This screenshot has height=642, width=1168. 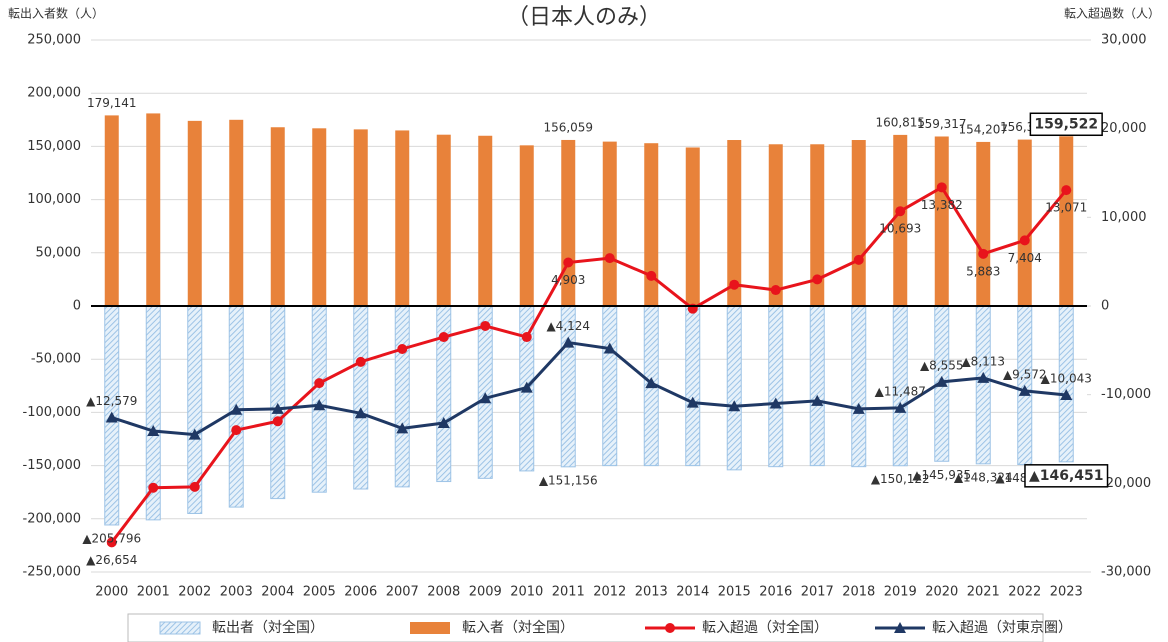 What do you see at coordinates (1066, 124) in the screenshot?
I see `data-label: 159,522` at bounding box center [1066, 124].